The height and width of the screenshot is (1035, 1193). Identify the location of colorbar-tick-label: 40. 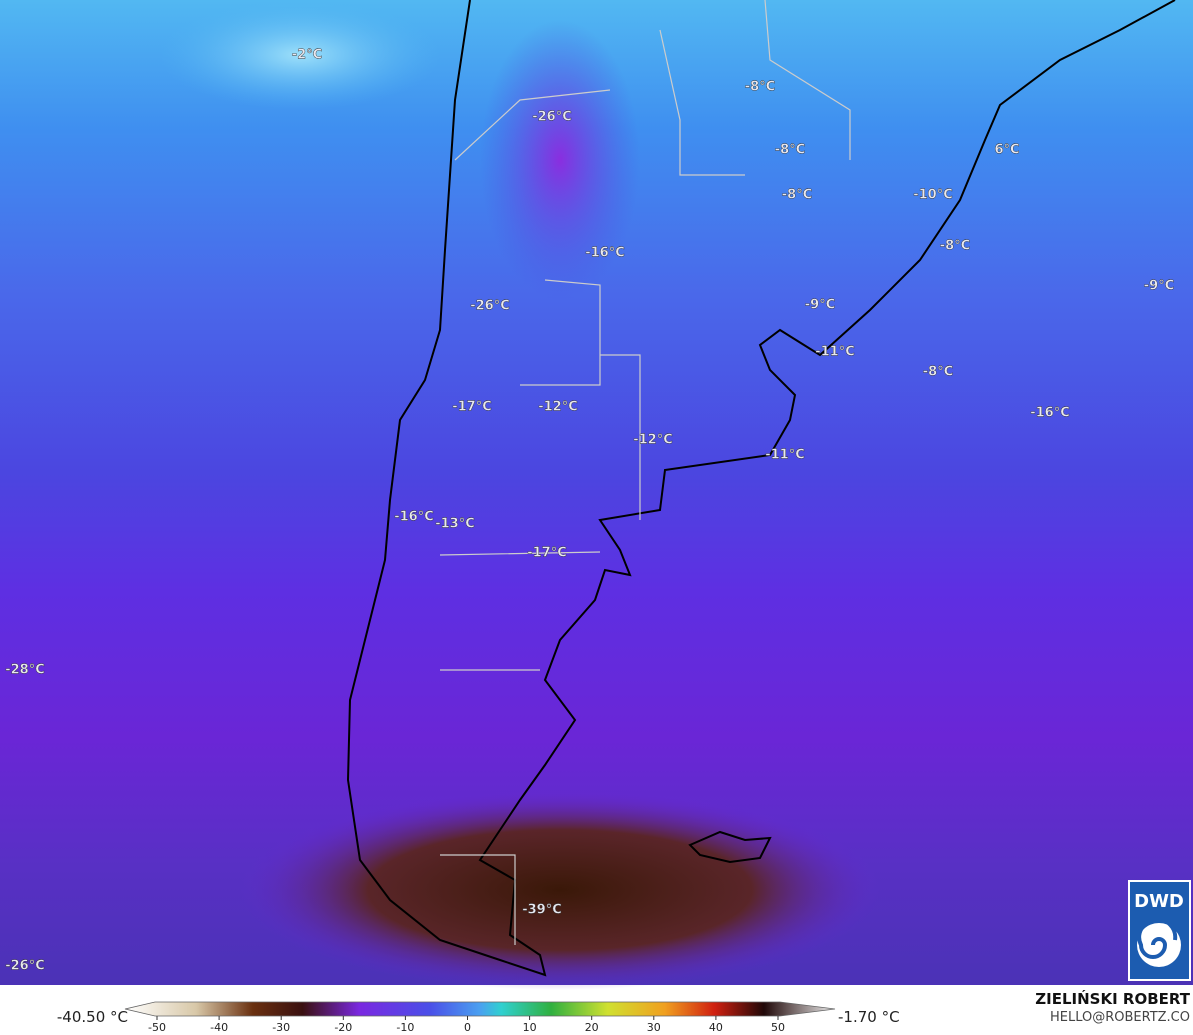
(716, 1027).